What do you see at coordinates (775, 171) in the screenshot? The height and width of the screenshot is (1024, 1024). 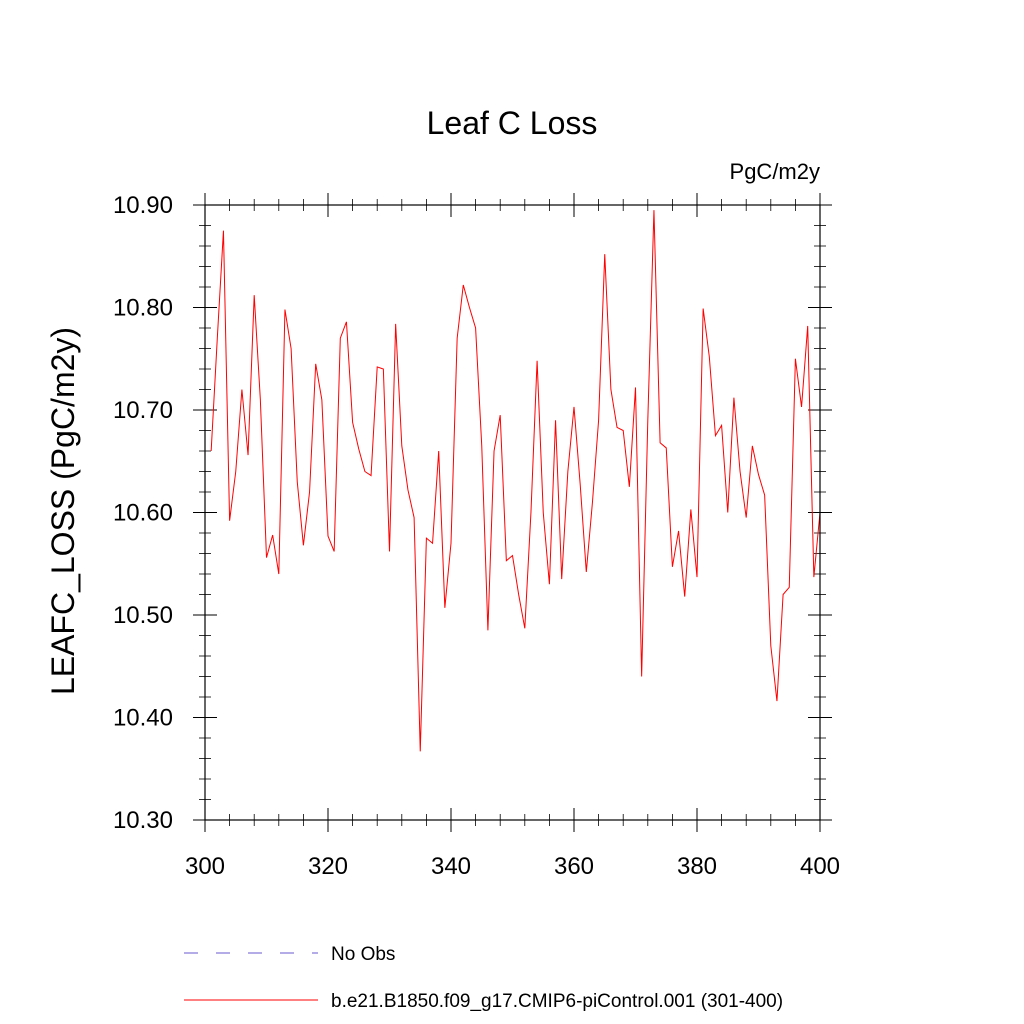 I see `units-label: PgC/m2y` at bounding box center [775, 171].